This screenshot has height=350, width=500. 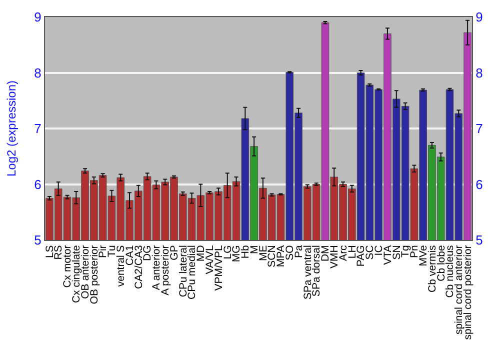 What do you see at coordinates (38, 240) in the screenshot?
I see `y-tick-label: 5` at bounding box center [38, 240].